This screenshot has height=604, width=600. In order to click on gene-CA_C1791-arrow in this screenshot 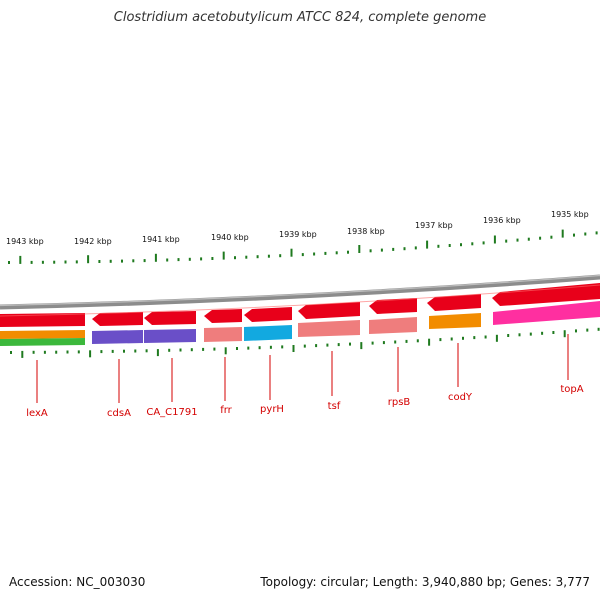, I will do `click(170, 318)`.